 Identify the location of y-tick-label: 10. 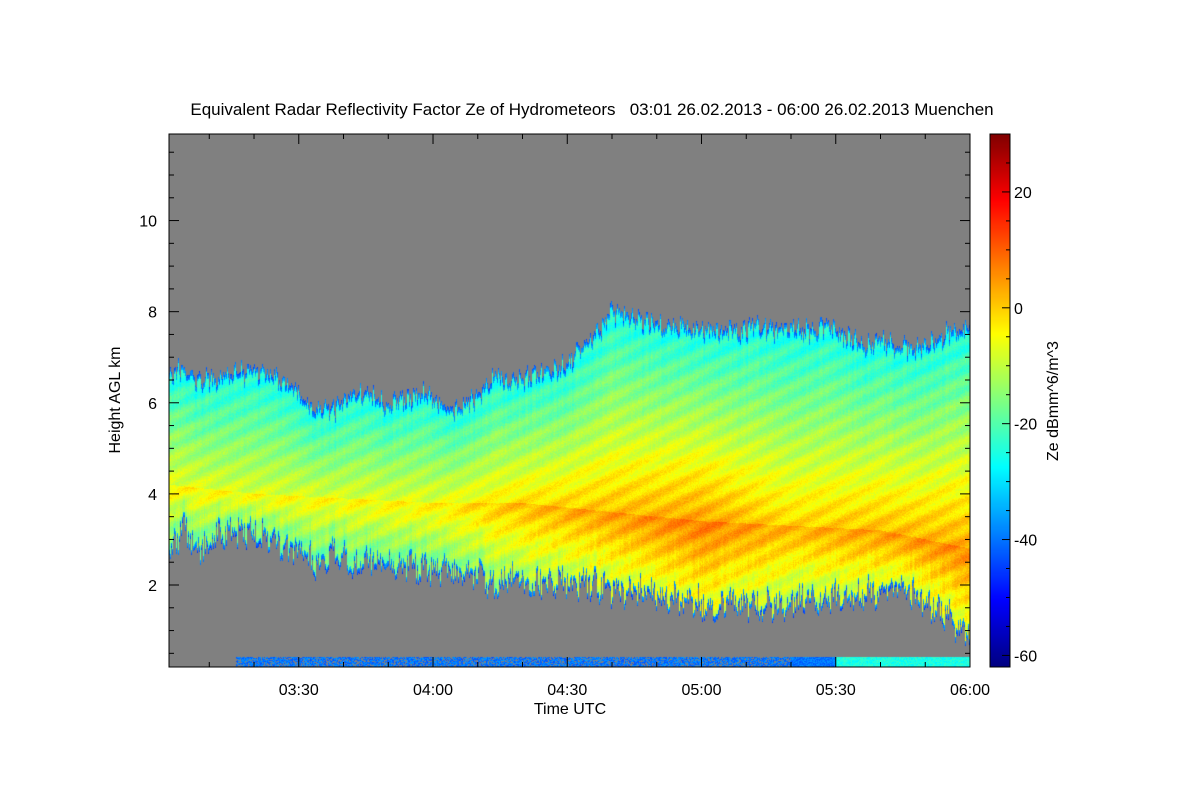
(148, 222).